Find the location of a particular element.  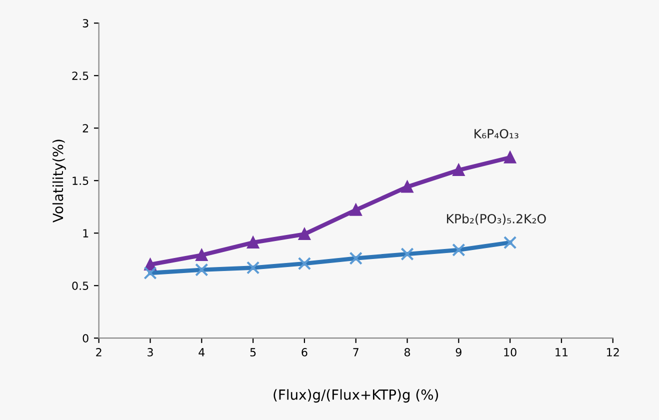

series-label: KPb₂(PO₃)₅.2K₂O is located at coordinates (496, 219).